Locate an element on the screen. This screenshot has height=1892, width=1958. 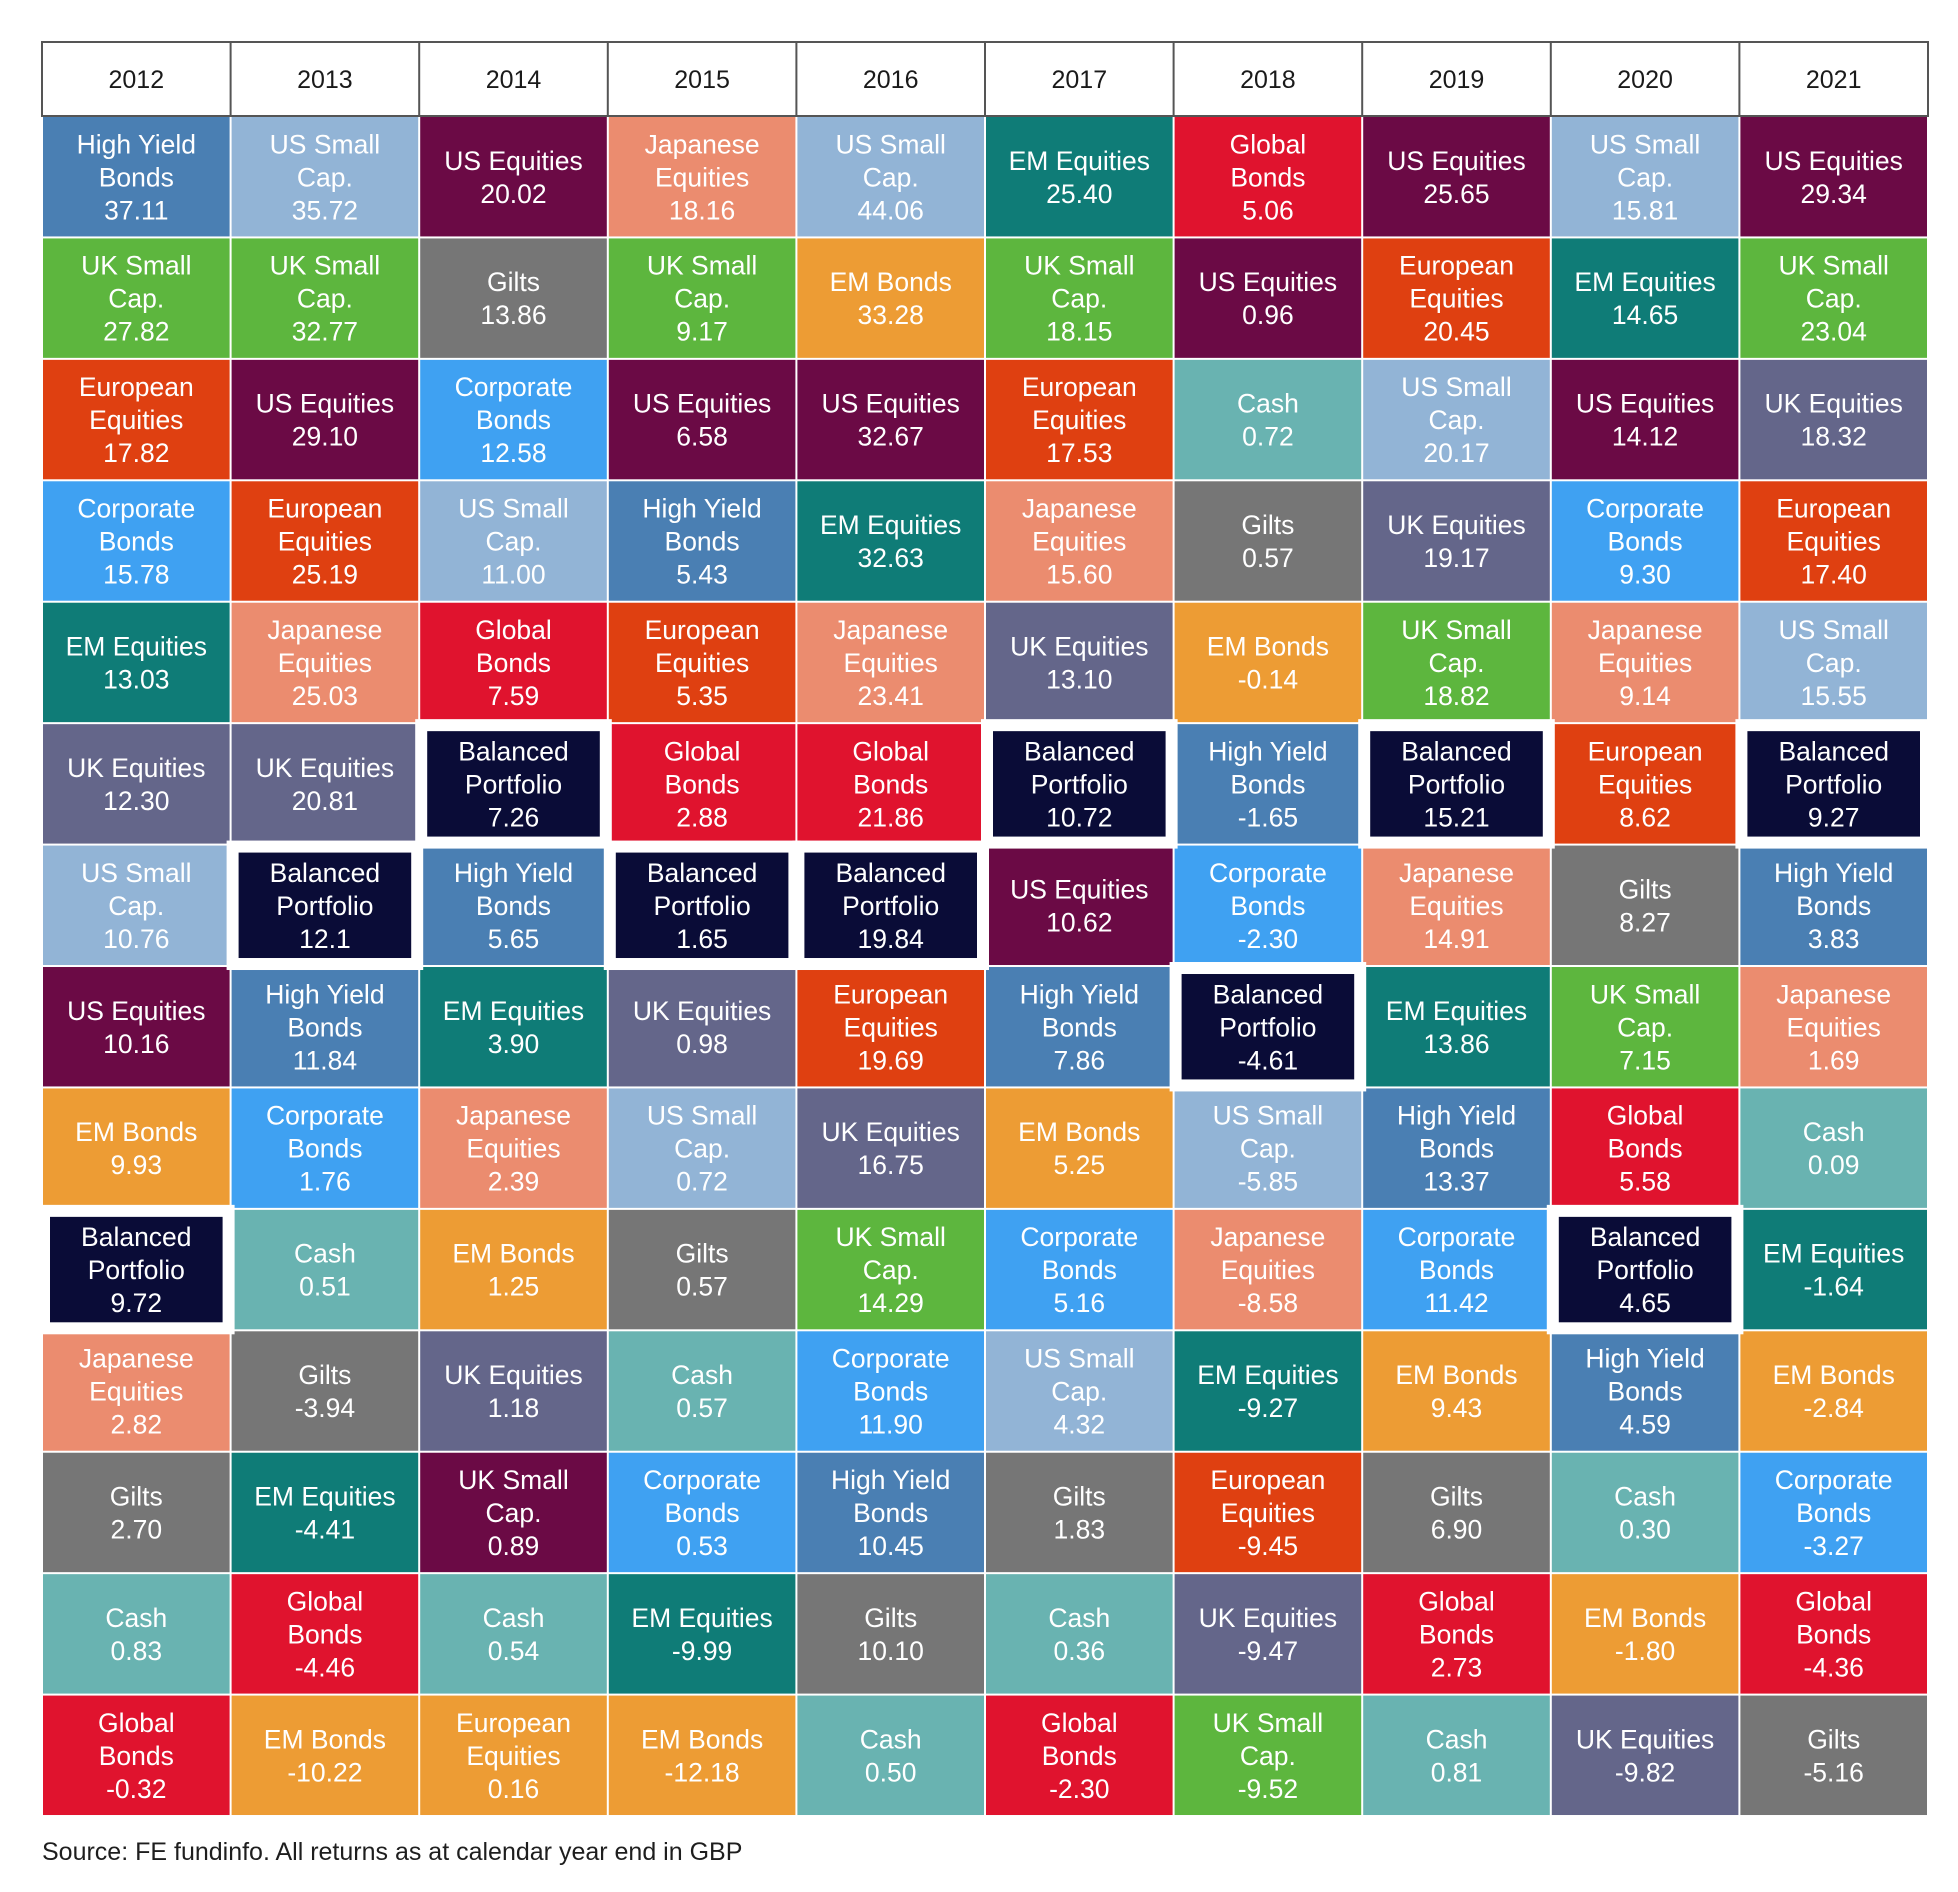
cell-asset-label: Gilts is located at coordinates (136, 1496).